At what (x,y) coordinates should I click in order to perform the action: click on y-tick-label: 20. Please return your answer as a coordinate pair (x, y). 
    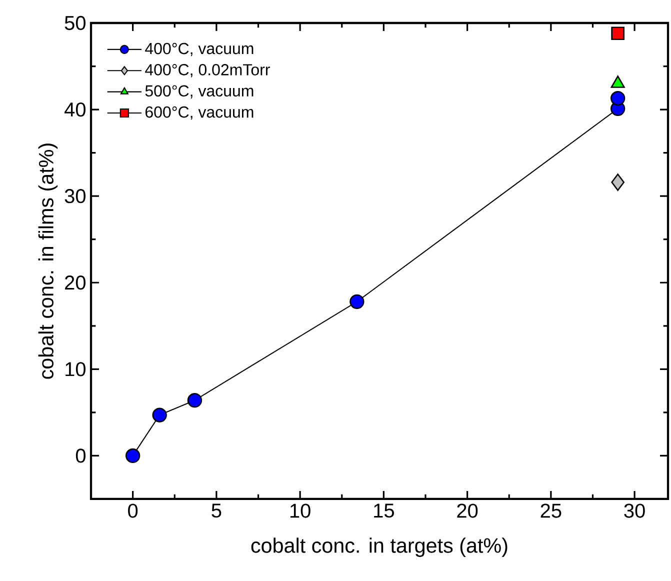
    Looking at the image, I should click on (75, 283).